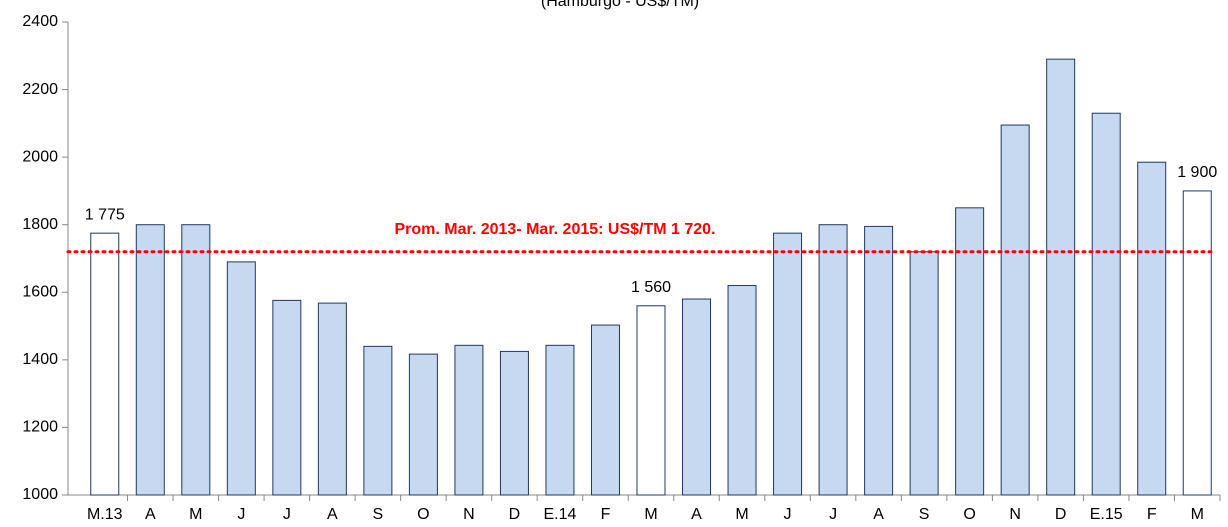 The image size is (1228, 527). Describe the element at coordinates (40, 359) in the screenshot. I see `y-tick-label: 1400` at that location.